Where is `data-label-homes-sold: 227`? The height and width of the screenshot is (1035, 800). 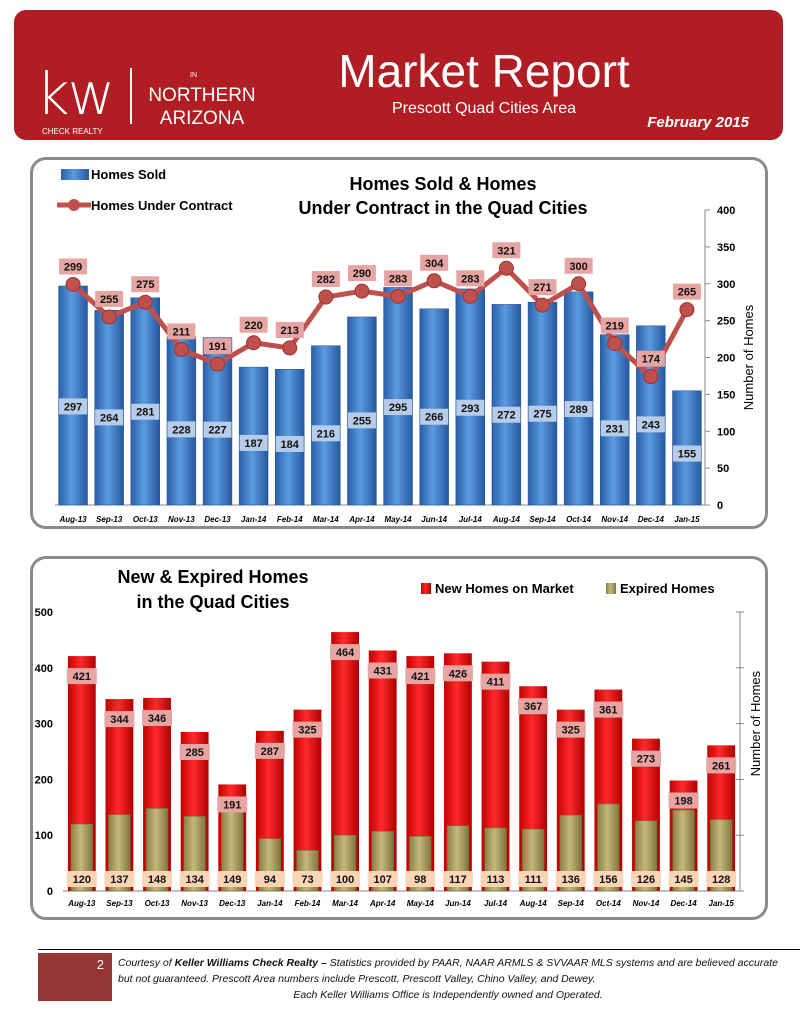
data-label-homes-sold: 227 is located at coordinates (217, 431).